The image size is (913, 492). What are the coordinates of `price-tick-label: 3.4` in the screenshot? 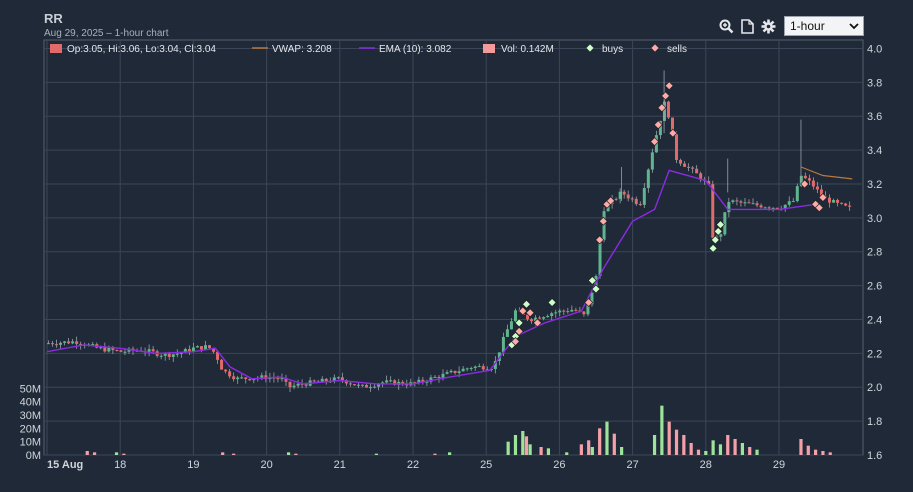 It's located at (874, 151).